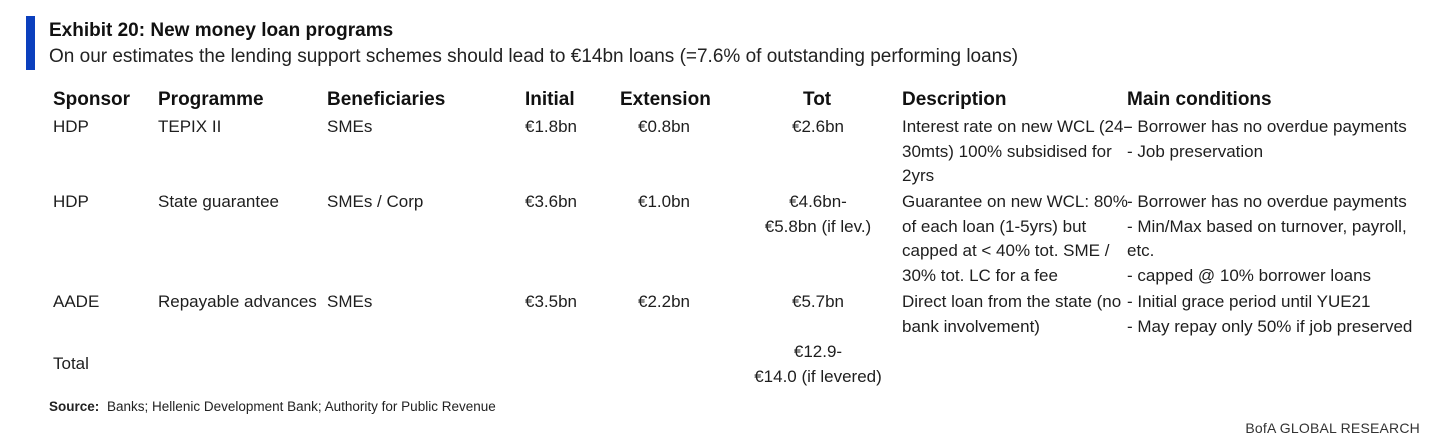 This screenshot has height=448, width=1450. Describe the element at coordinates (664, 301) in the screenshot. I see `row-3-extension: €2.2bn` at that location.